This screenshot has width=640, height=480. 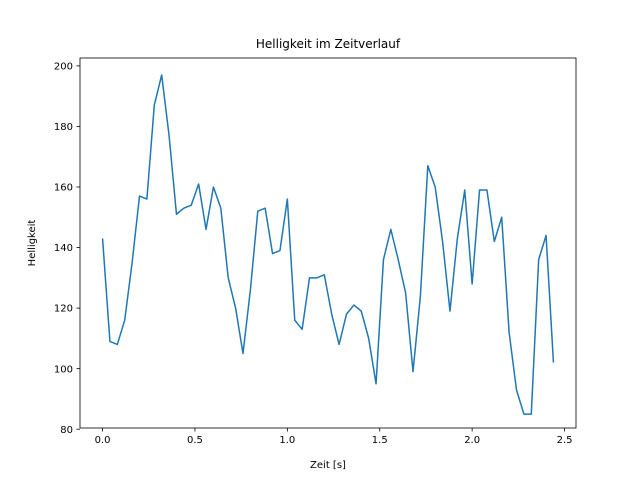 I want to click on x-axis: 0.0 0.5 1.0 1.5 2.0 2.5, so click(x=334, y=437).